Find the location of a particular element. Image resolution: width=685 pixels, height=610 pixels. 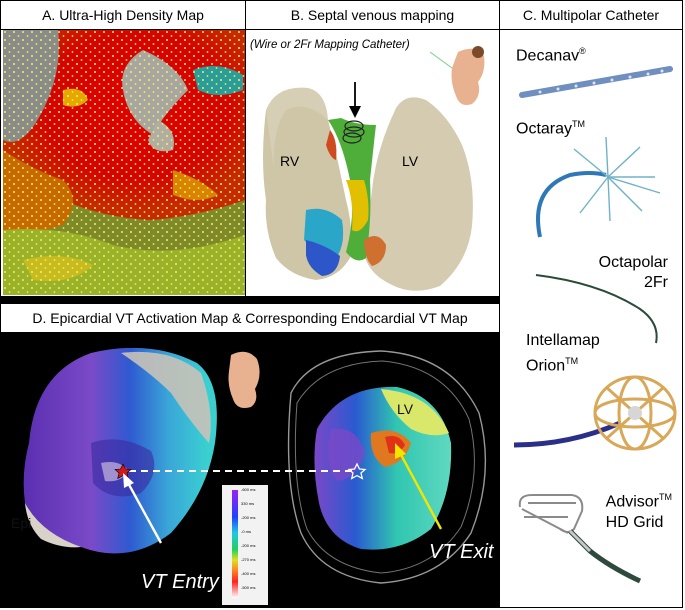

panel-b-note: (Wire or 2Fr Mapping Catheter) is located at coordinates (330, 45).